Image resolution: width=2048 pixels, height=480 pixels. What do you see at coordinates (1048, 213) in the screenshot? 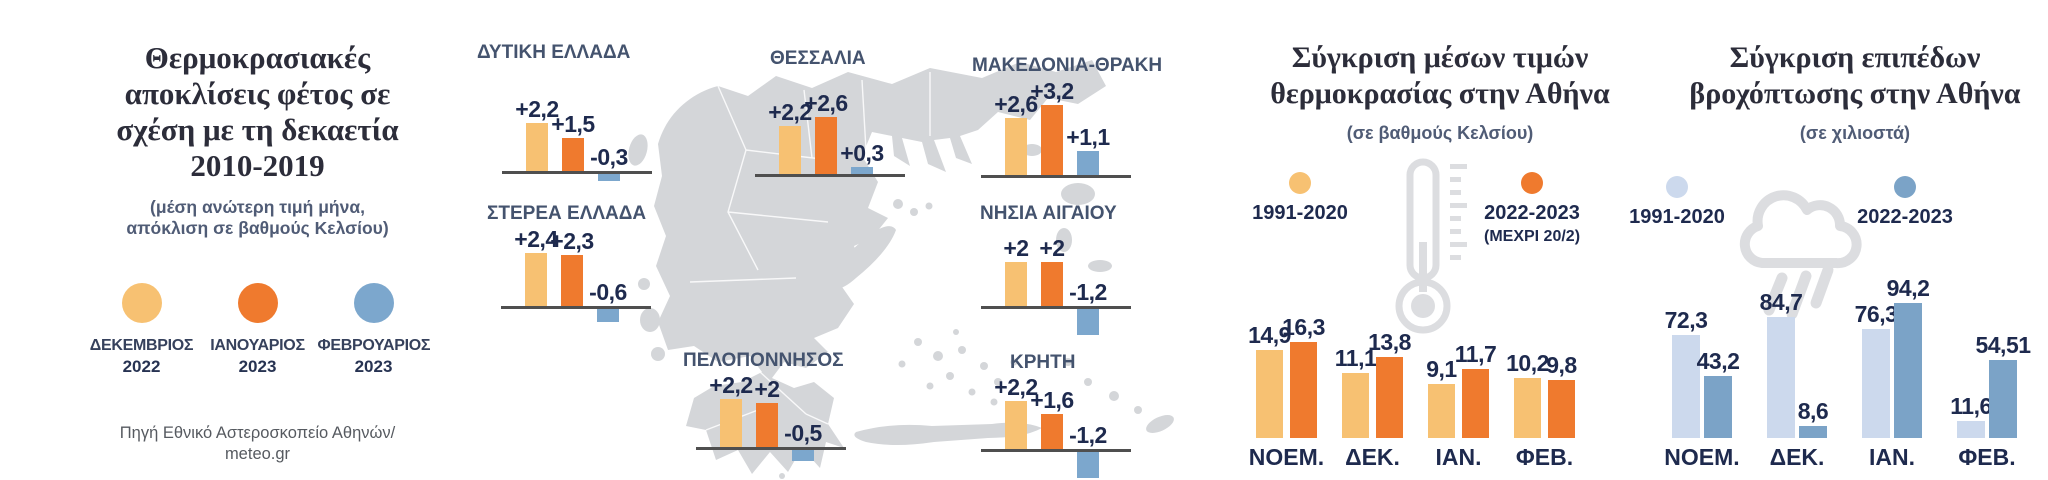
I see `region-label: ΝΗΣΙΑ ΑΙΓΑΙΟΥ` at bounding box center [1048, 213].